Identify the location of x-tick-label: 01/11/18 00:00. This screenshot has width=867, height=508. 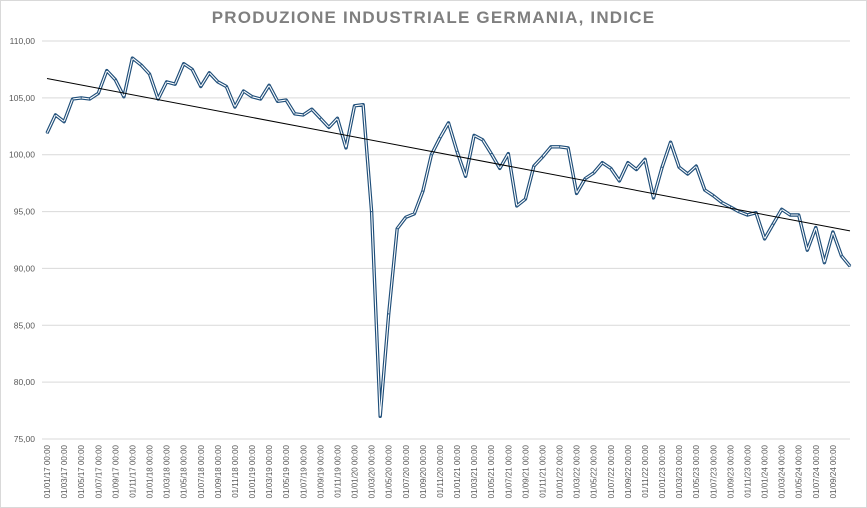
(235, 470).